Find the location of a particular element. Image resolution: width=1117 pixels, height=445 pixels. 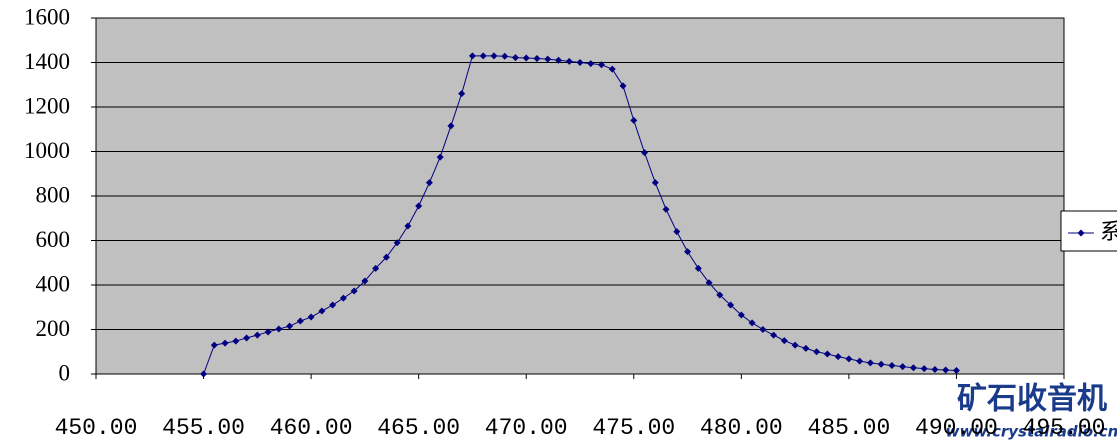

y-tick-label: 400 is located at coordinates (53, 283).